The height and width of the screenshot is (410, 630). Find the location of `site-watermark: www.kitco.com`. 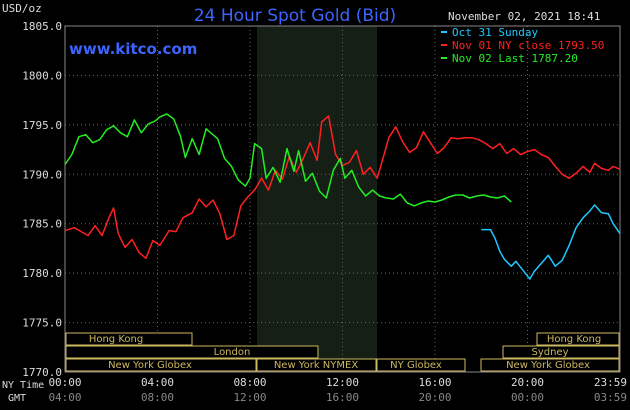

site-watermark: www.kitco.com is located at coordinates (133, 49).